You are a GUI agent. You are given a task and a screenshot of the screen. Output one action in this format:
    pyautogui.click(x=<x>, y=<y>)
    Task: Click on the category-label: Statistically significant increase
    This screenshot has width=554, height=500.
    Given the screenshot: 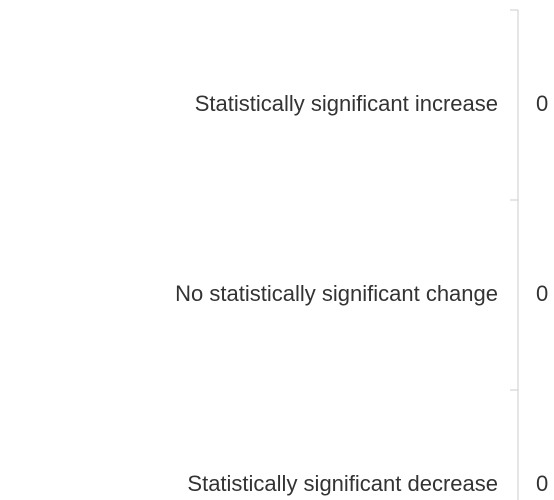 What is the action you would take?
    pyautogui.click(x=346, y=103)
    